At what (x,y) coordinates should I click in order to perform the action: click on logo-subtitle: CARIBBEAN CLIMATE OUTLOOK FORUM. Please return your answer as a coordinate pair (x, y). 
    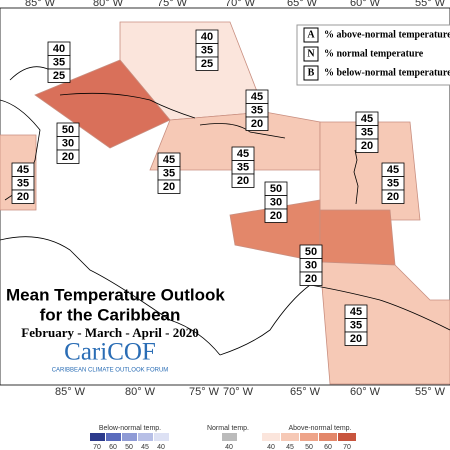
    Looking at the image, I should click on (110, 371).